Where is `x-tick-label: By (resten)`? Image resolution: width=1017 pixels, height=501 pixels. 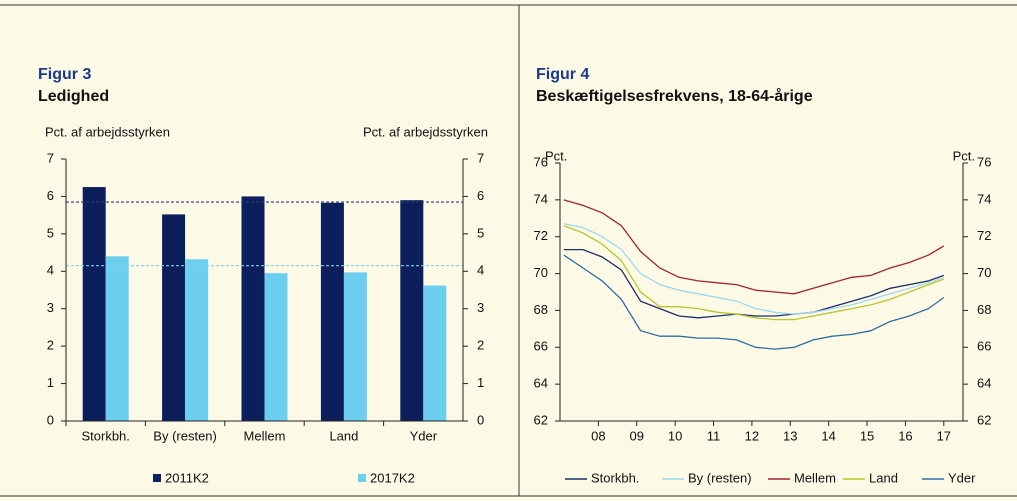
x-tick-label: By (resten) is located at coordinates (185, 435).